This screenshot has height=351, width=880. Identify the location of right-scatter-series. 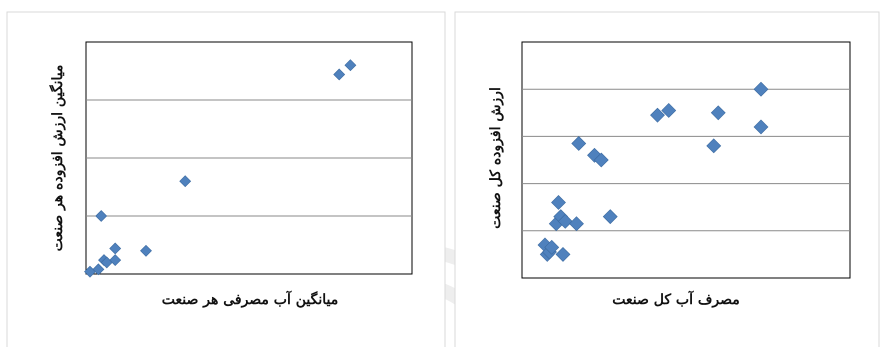
(653, 171).